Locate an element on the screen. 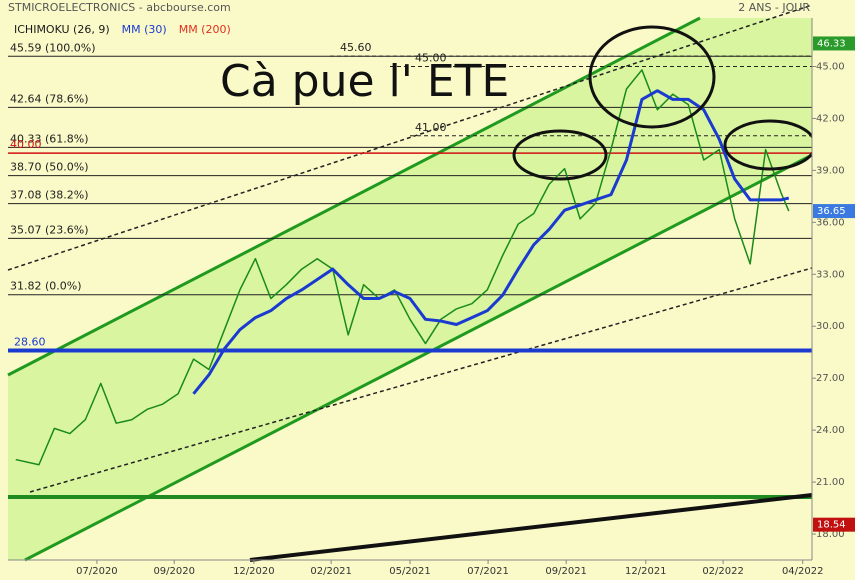  level-label: 35.07 (23.6%) is located at coordinates (49, 229).